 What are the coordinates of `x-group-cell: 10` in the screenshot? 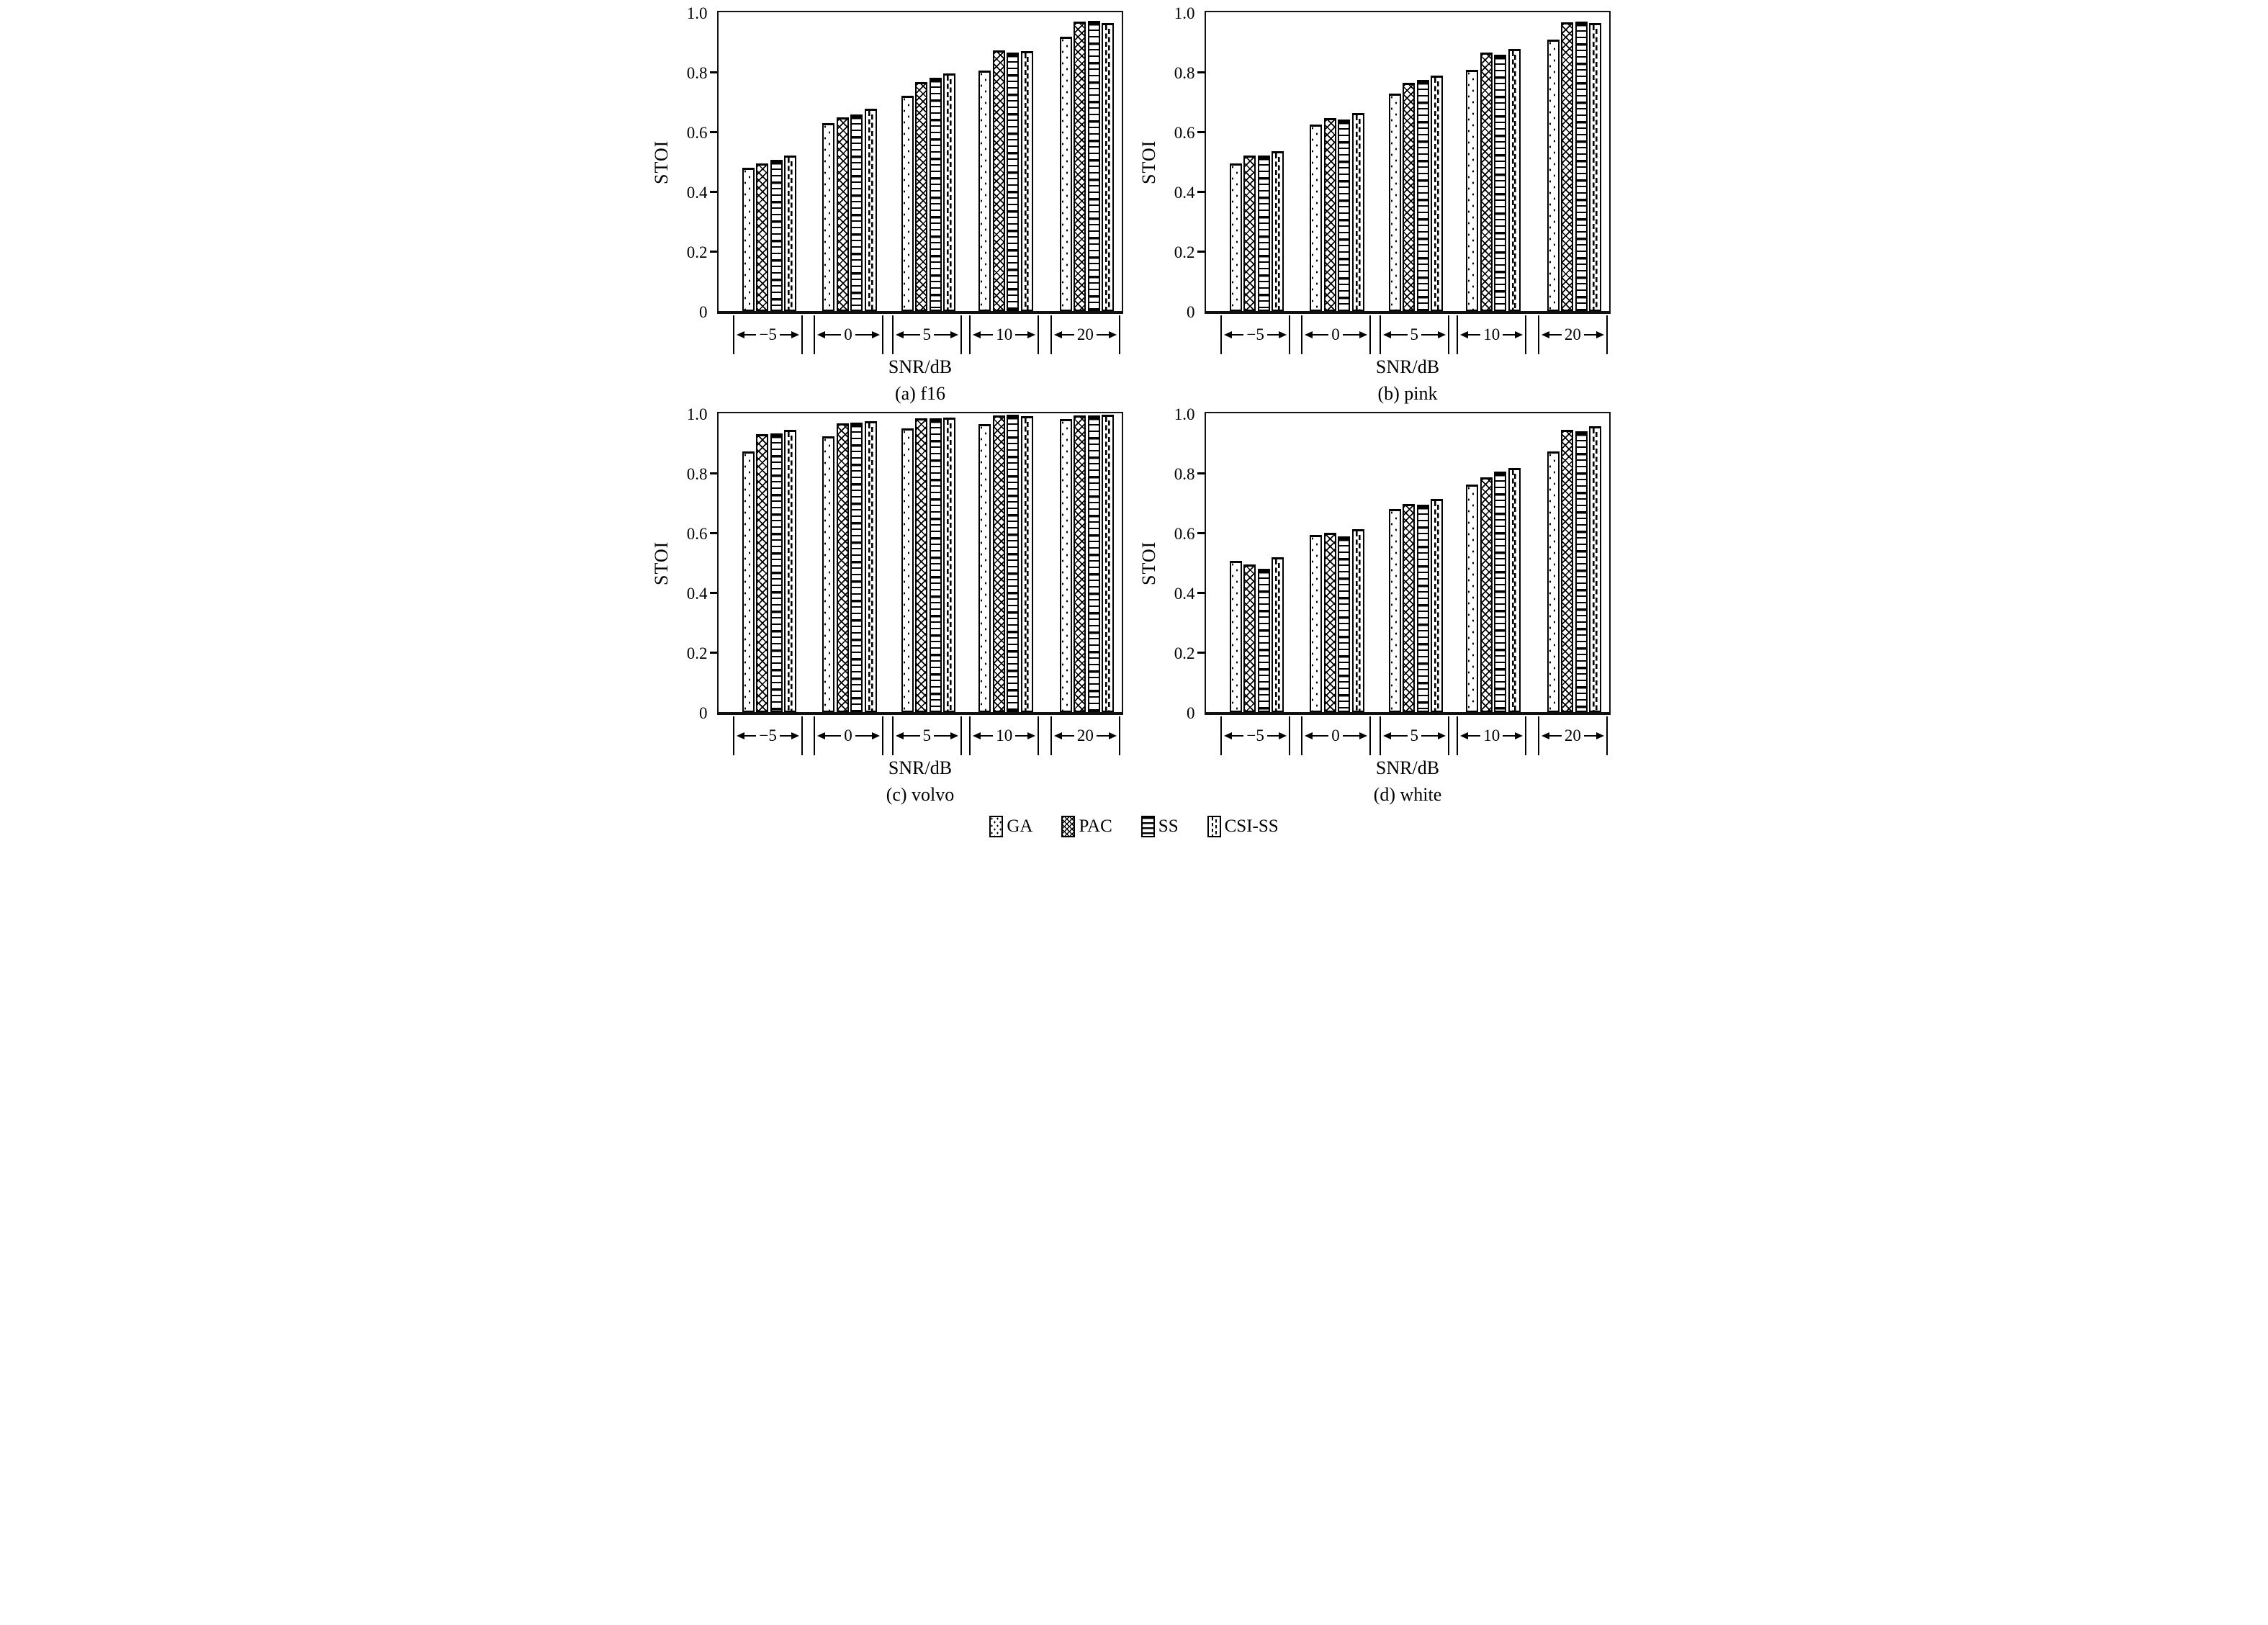 It's located at (1492, 334).